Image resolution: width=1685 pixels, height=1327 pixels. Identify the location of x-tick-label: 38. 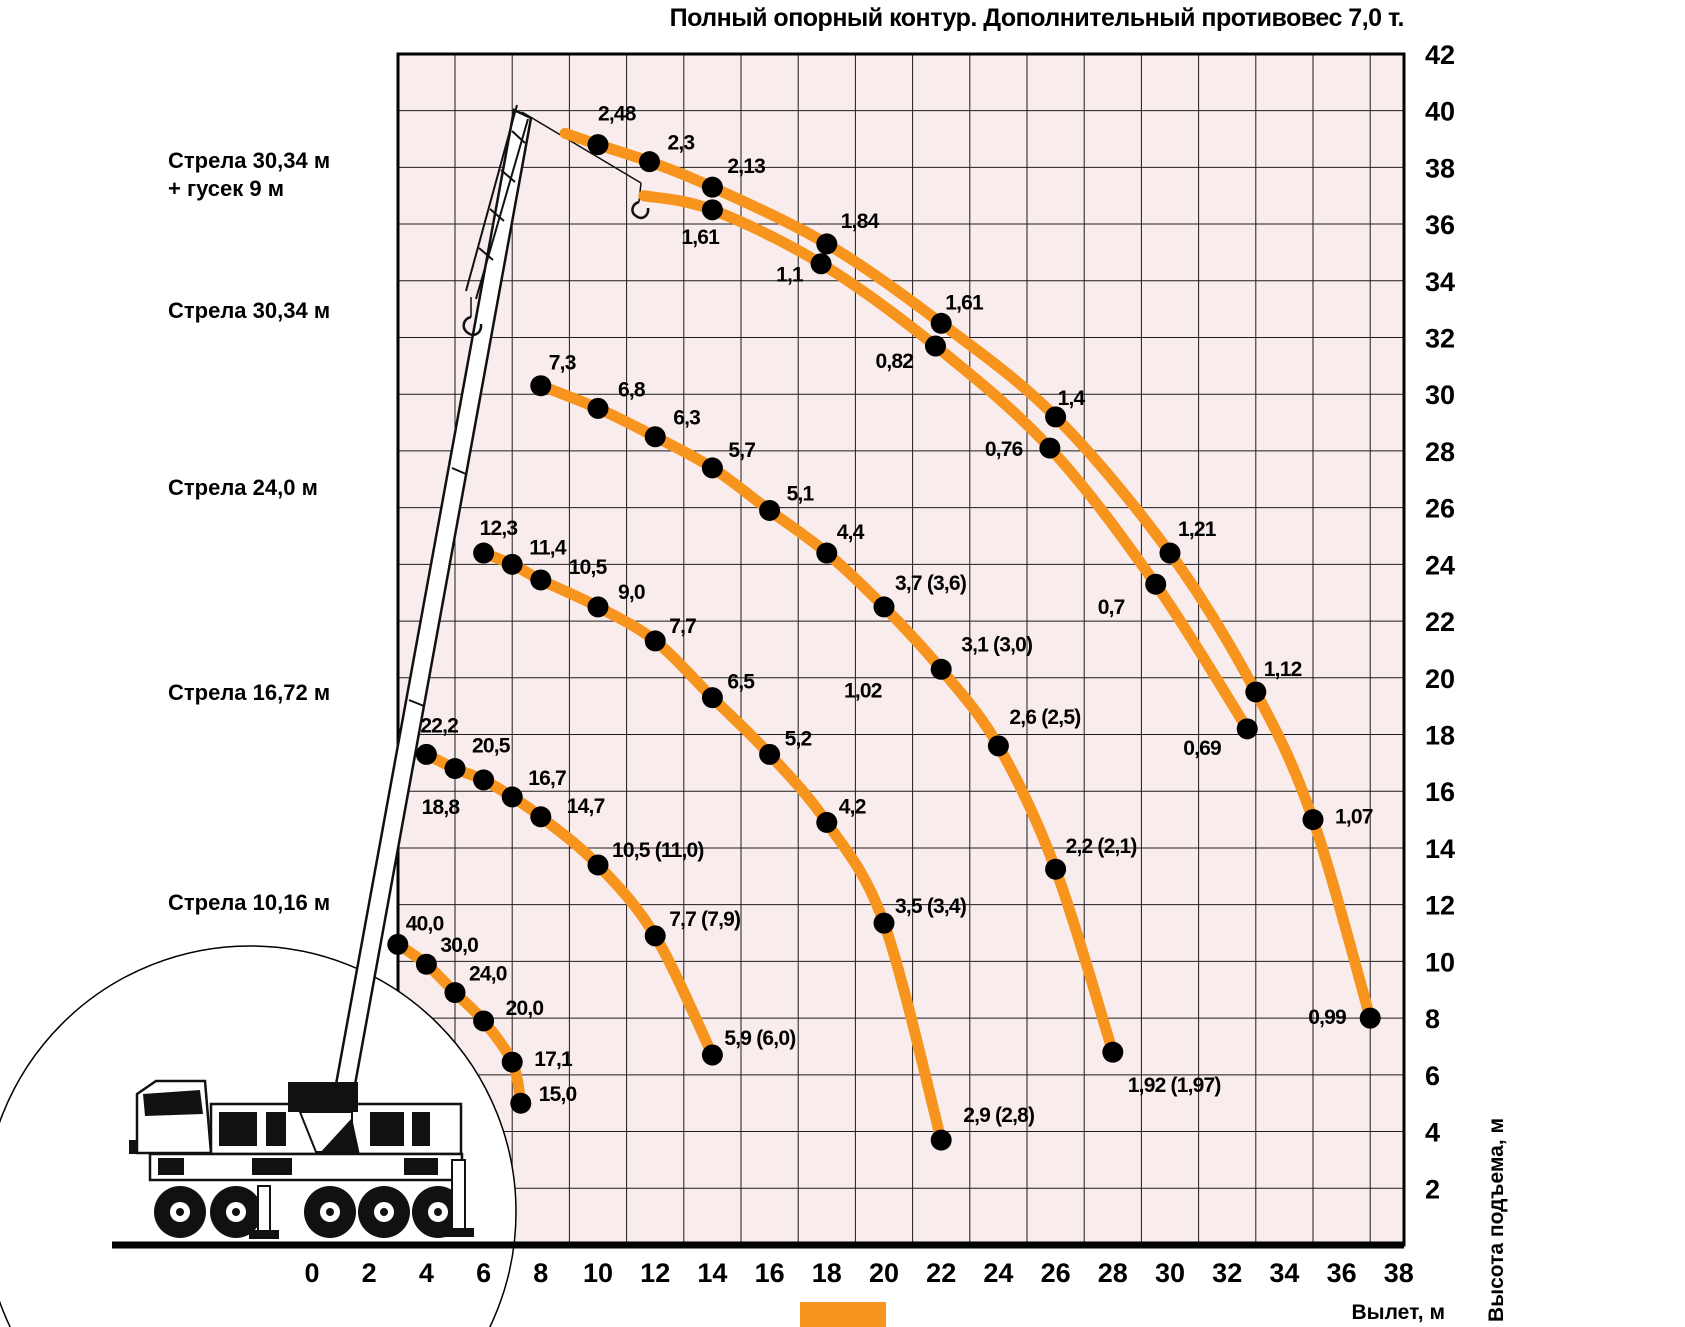
(1399, 1273).